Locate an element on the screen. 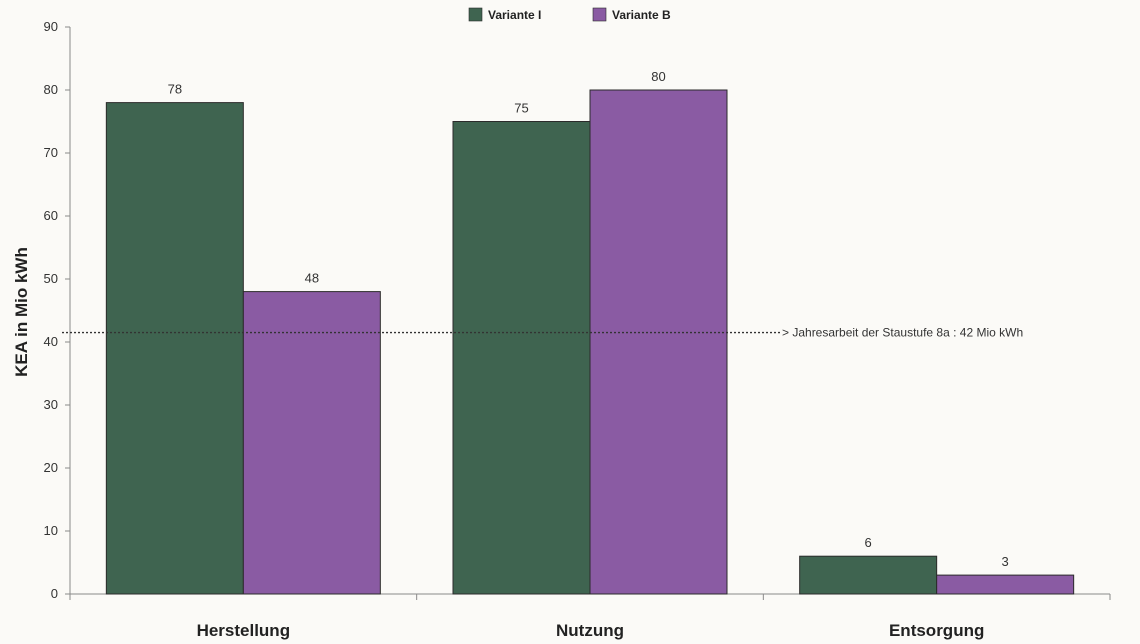 The width and height of the screenshot is (1140, 644). bar-value-label: 80 is located at coordinates (658, 76).